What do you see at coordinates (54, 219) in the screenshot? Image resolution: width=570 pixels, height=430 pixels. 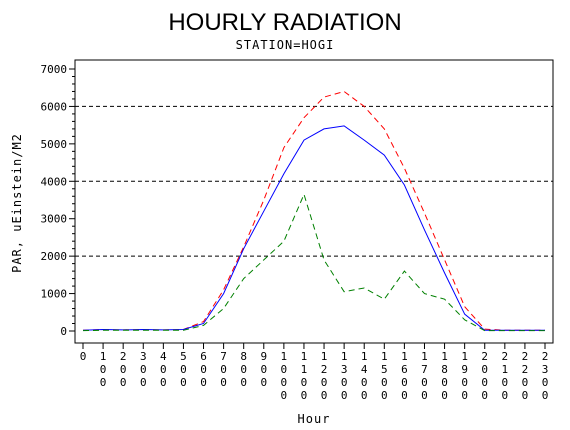 I see `y-tick-label: 3000` at bounding box center [54, 219].